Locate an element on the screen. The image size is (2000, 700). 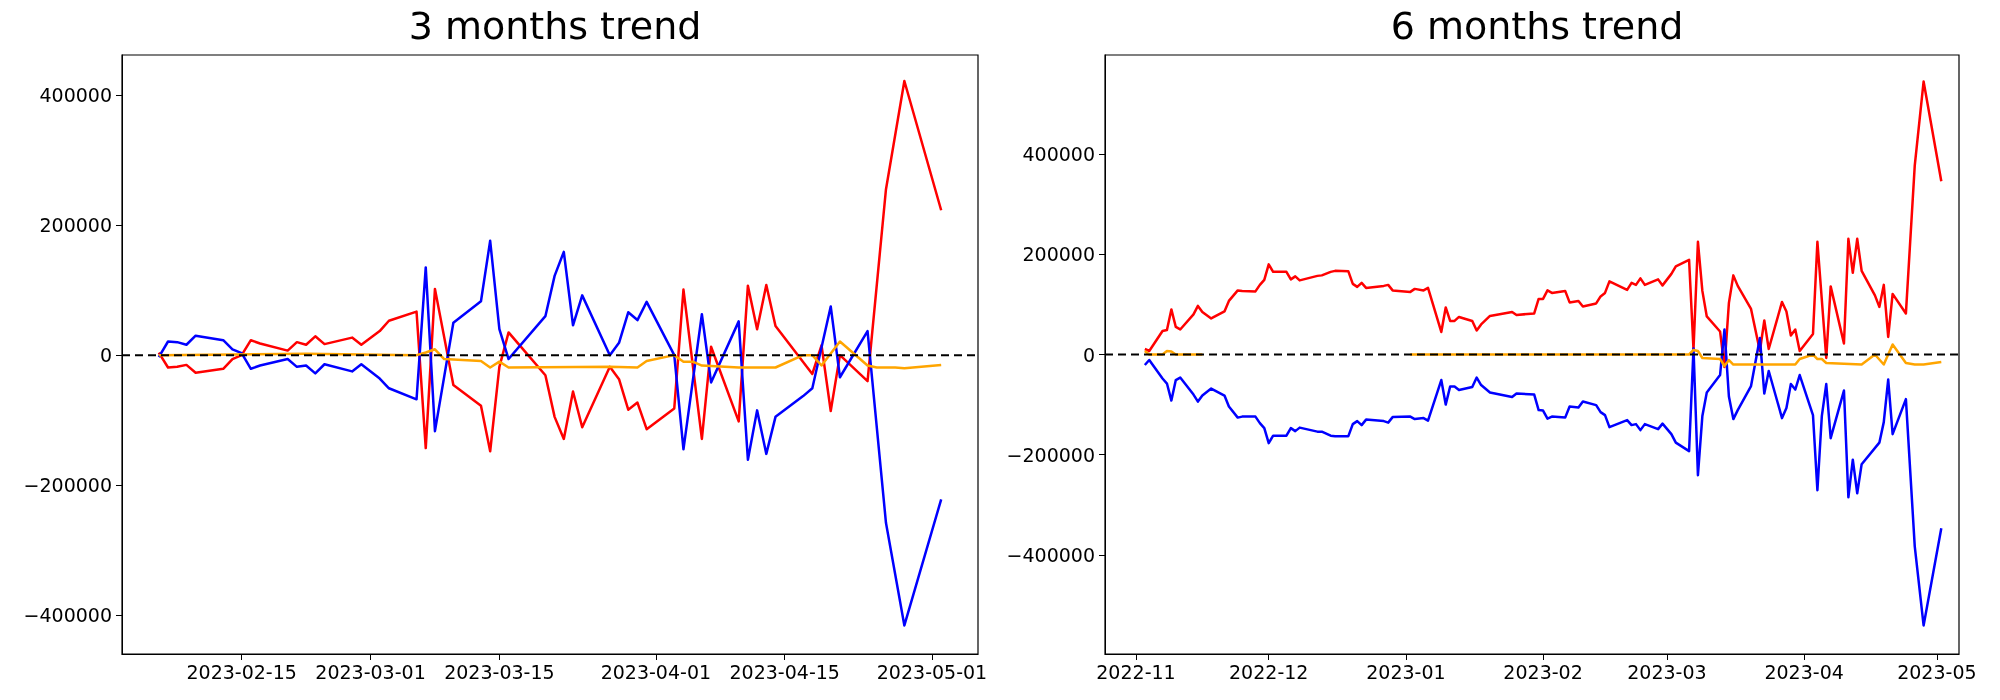
chart-title: 6 months trend is located at coordinates (1537, 26).